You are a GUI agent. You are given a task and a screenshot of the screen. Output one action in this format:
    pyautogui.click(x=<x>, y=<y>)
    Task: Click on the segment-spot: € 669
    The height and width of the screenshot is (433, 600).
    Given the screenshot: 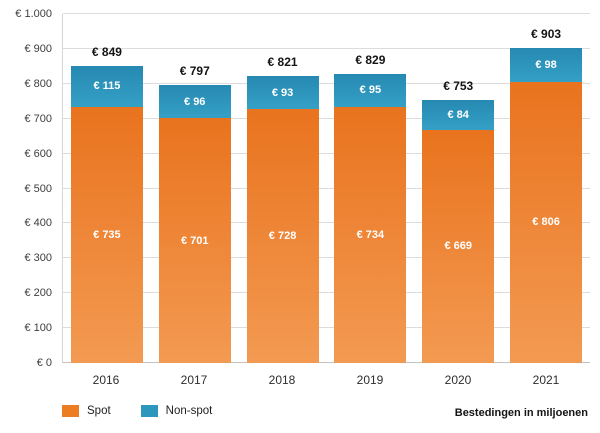 What is the action you would take?
    pyautogui.click(x=458, y=246)
    